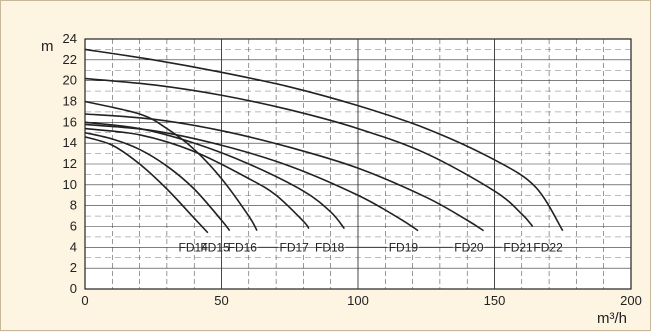 The image size is (651, 332). Describe the element at coordinates (47, 46) in the screenshot. I see `y-axis-label: m` at that location.